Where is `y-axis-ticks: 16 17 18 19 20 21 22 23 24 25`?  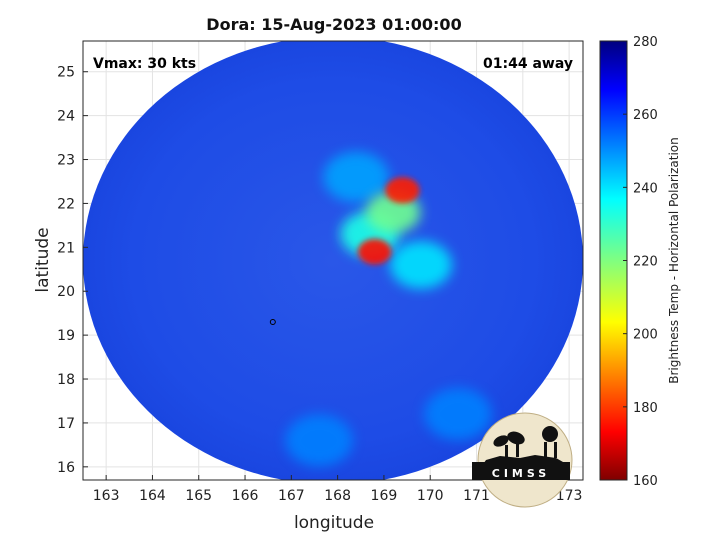 y-axis-ticks: 16 17 18 19 20 21 22 23 24 25 is located at coordinates (72, 270).